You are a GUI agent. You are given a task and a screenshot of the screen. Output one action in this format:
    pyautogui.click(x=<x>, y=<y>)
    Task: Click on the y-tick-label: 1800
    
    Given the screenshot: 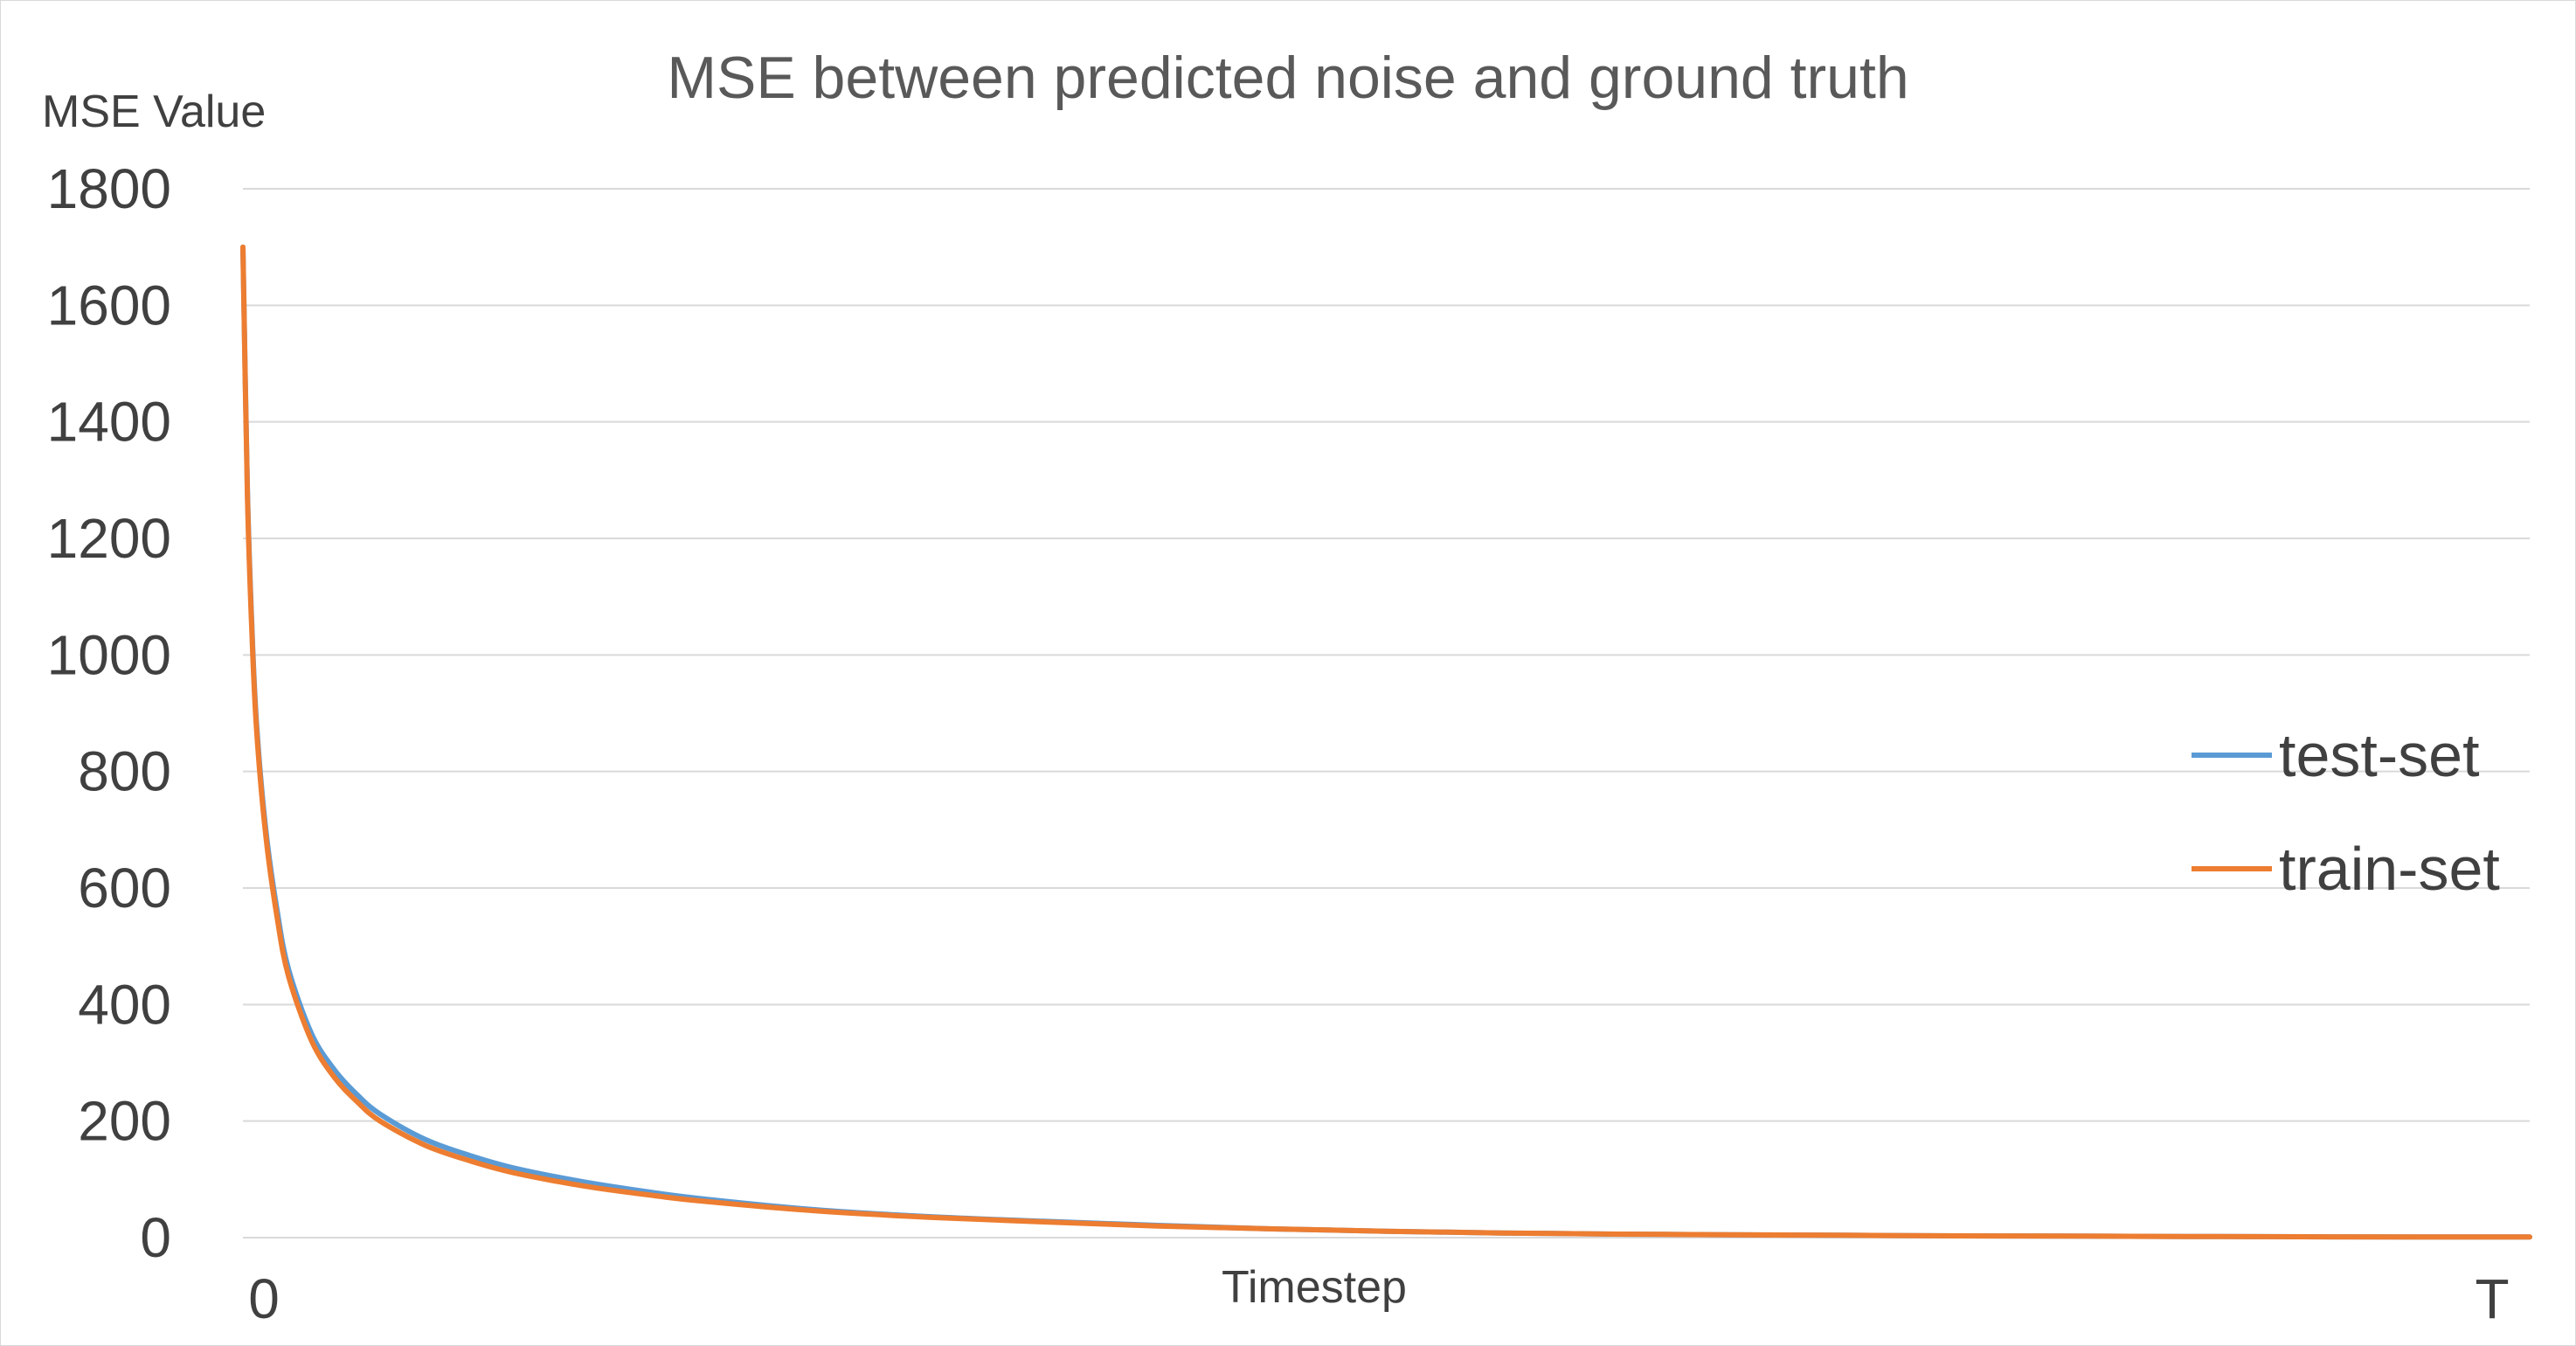 What is the action you would take?
    pyautogui.click(x=109, y=188)
    